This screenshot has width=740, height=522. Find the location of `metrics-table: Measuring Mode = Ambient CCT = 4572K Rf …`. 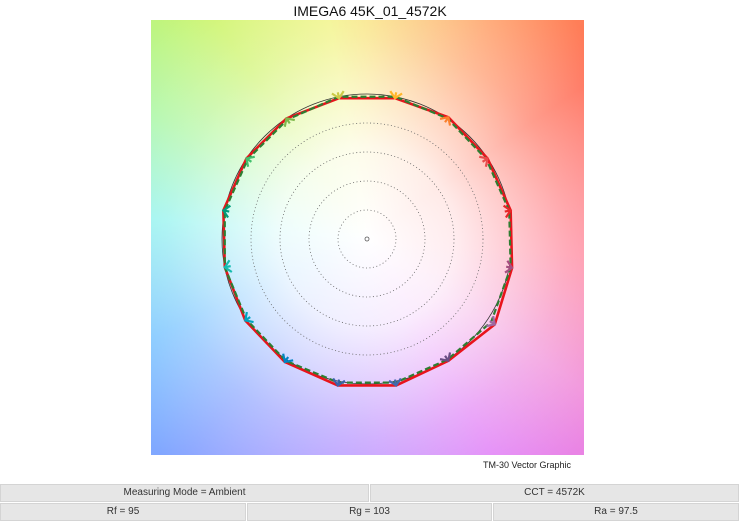

metrics-table: Measuring Mode = Ambient CCT = 4572K Rf … is located at coordinates (370, 503).